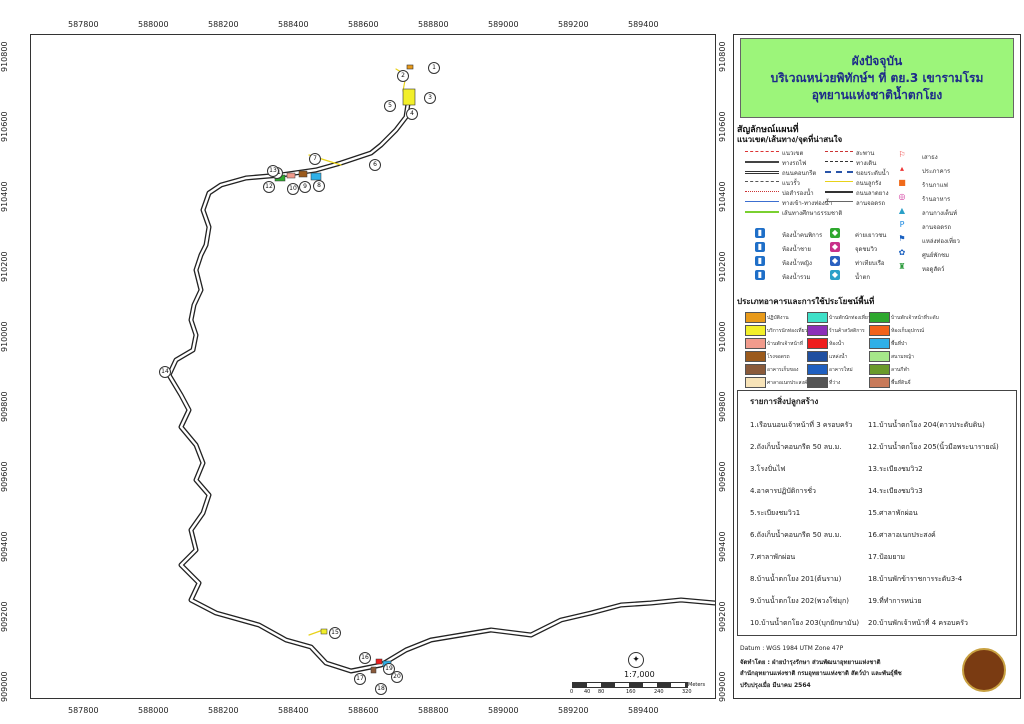 The width and height of the screenshot is (1024, 724). What do you see at coordinates (850, 318) in the screenshot?
I see `landuse-label: บ้านพักนักท่องเที่ยว` at bounding box center [850, 318].